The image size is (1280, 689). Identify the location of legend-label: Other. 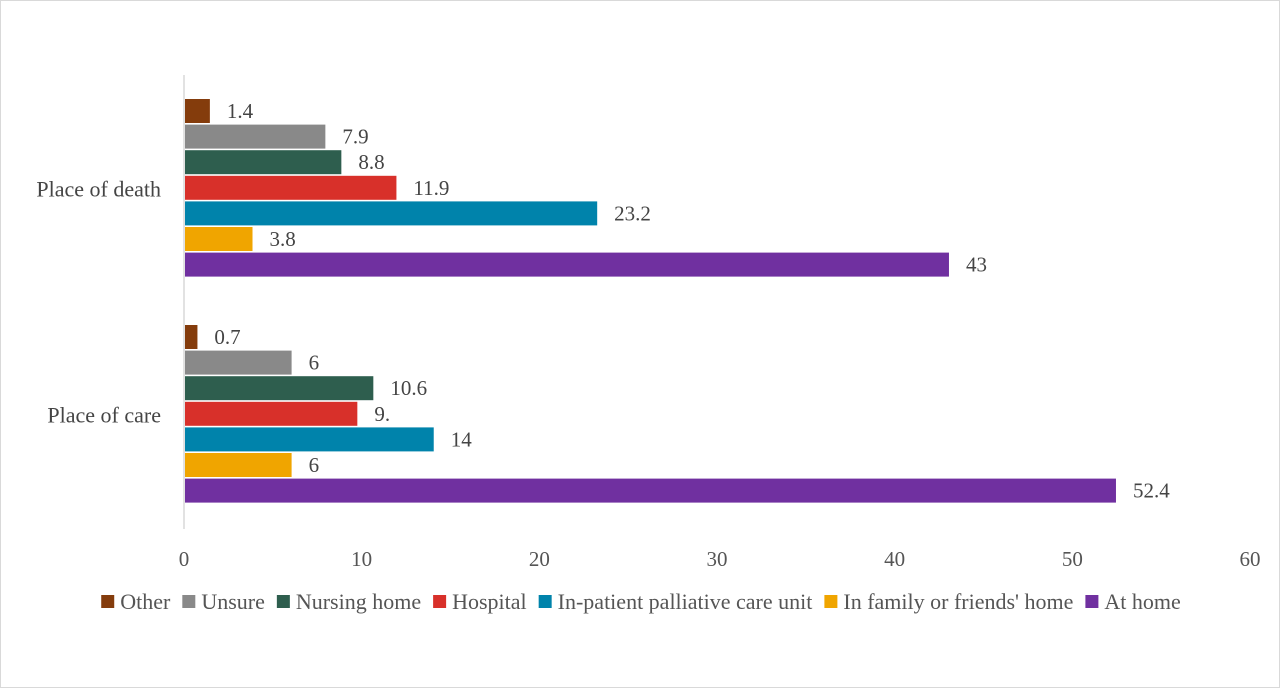
(145, 601).